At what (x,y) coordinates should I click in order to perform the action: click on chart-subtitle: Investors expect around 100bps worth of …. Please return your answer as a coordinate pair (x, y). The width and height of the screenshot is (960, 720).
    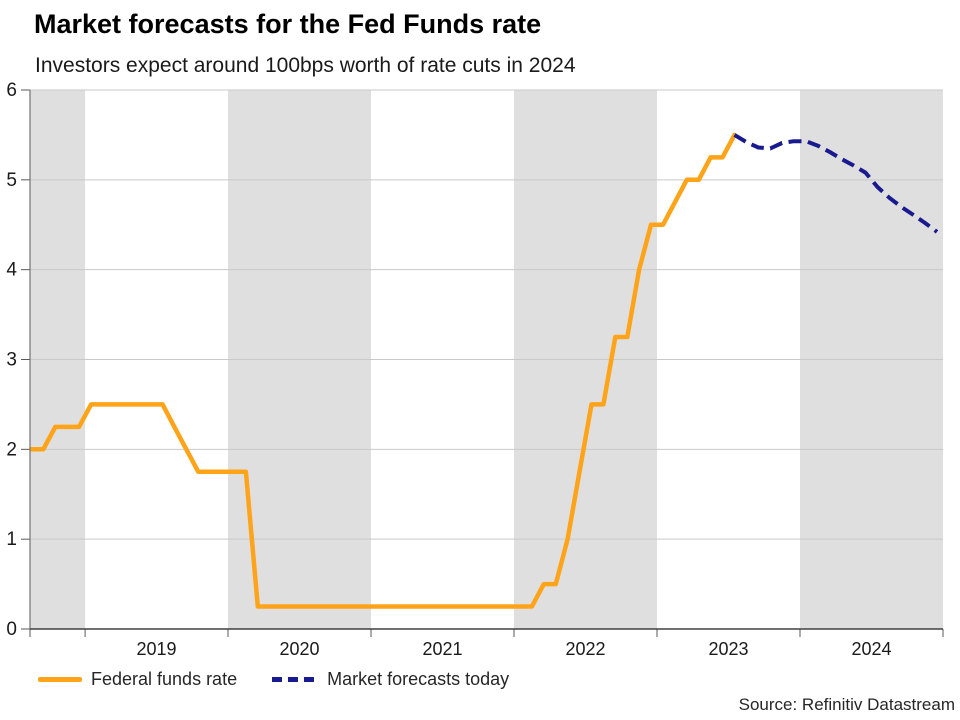
    Looking at the image, I should click on (305, 65).